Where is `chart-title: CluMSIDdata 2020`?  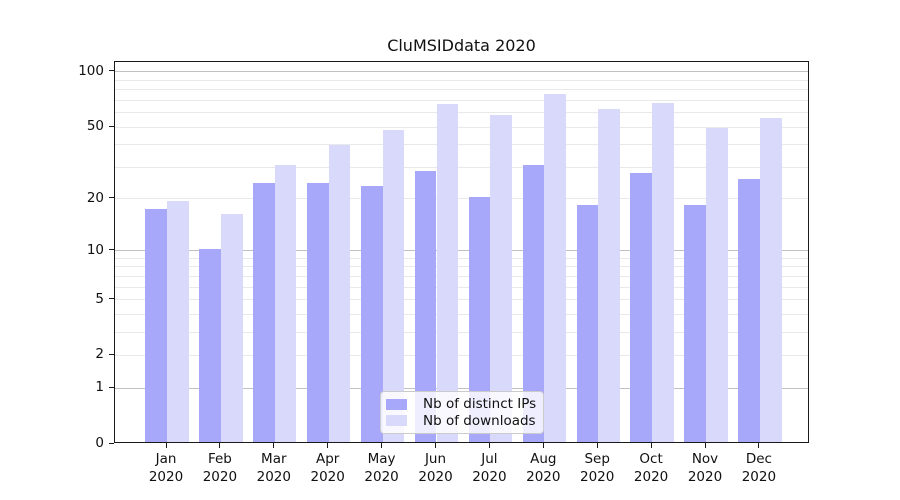 chart-title: CluMSIDdata 2020 is located at coordinates (461, 45).